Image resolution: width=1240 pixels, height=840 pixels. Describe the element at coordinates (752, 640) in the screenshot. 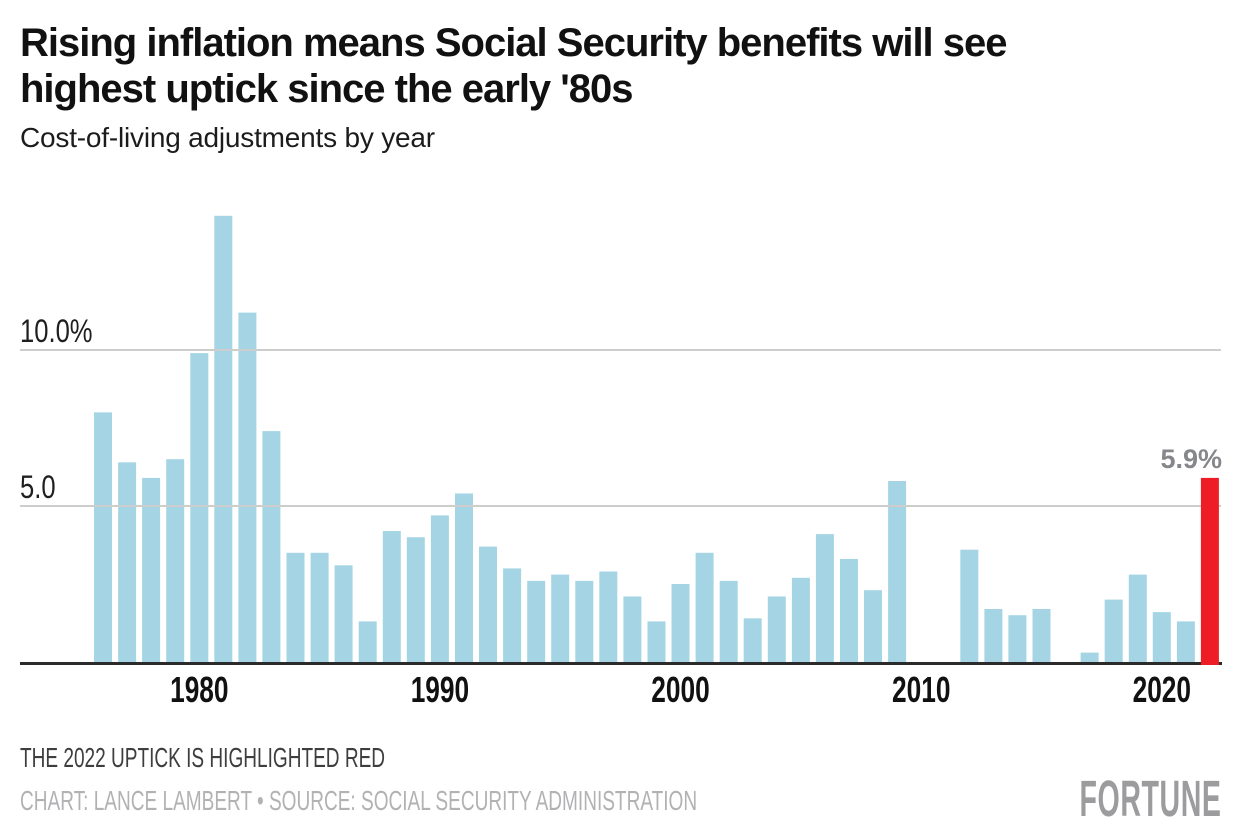

I see `bar-2003` at that location.